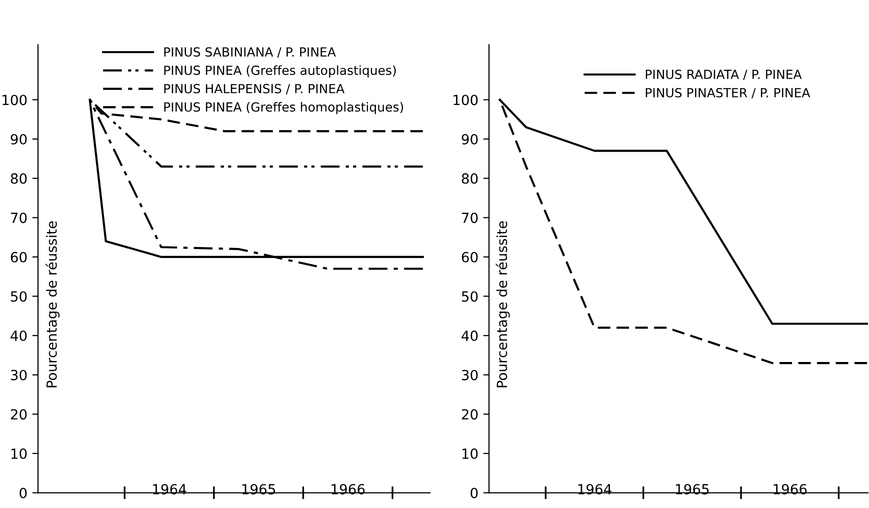 This screenshot has width=869, height=508. I want to click on legend-label: PINUS PINASTER / P. PINEA, so click(728, 93).